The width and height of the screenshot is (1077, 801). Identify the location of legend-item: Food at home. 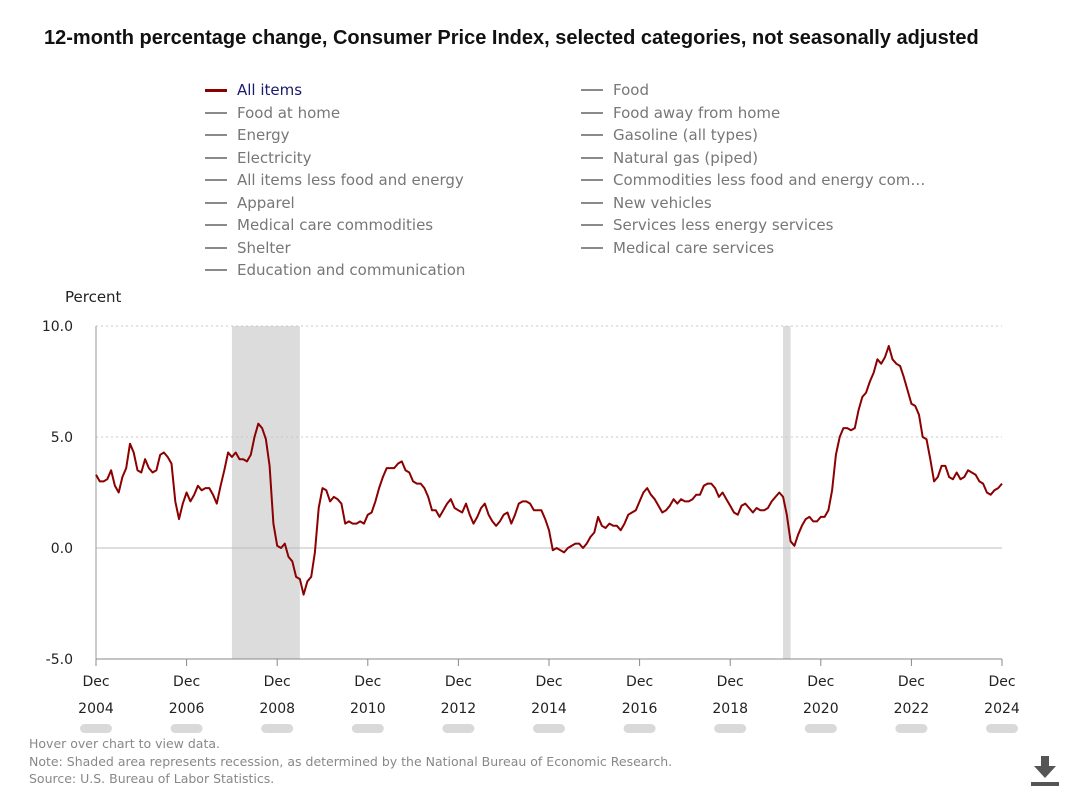
(272, 113).